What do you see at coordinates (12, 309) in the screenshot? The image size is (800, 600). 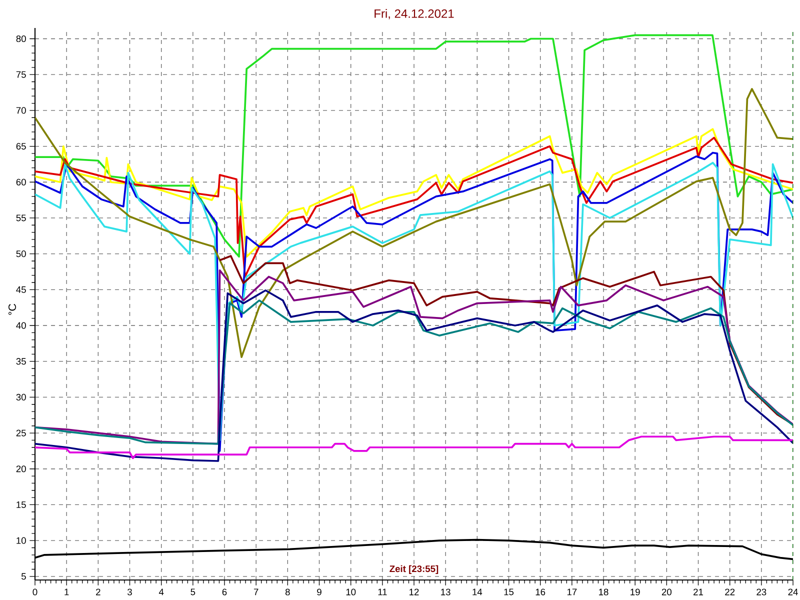 I see `y-axis-title: °C` at bounding box center [12, 309].